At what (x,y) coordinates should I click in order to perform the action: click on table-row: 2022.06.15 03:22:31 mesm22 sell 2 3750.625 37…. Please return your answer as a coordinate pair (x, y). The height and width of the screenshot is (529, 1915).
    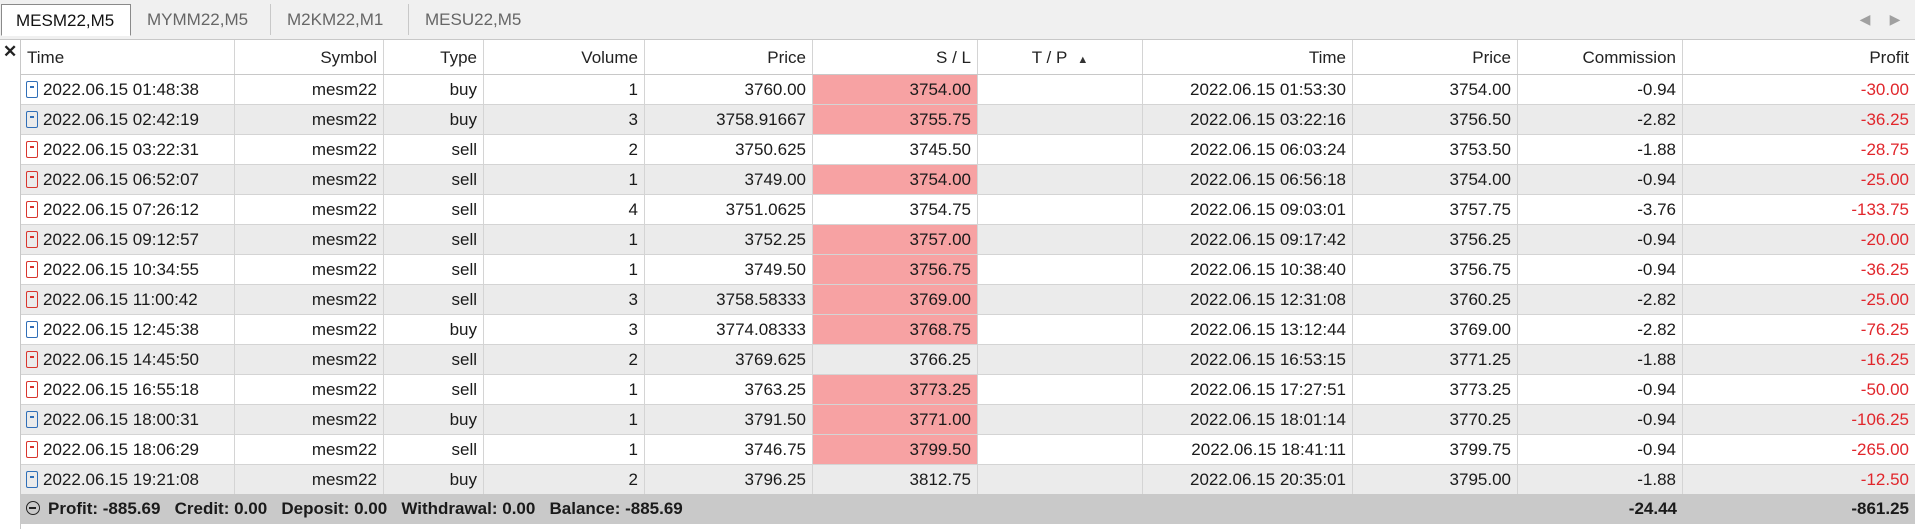
    Looking at the image, I should click on (968, 150).